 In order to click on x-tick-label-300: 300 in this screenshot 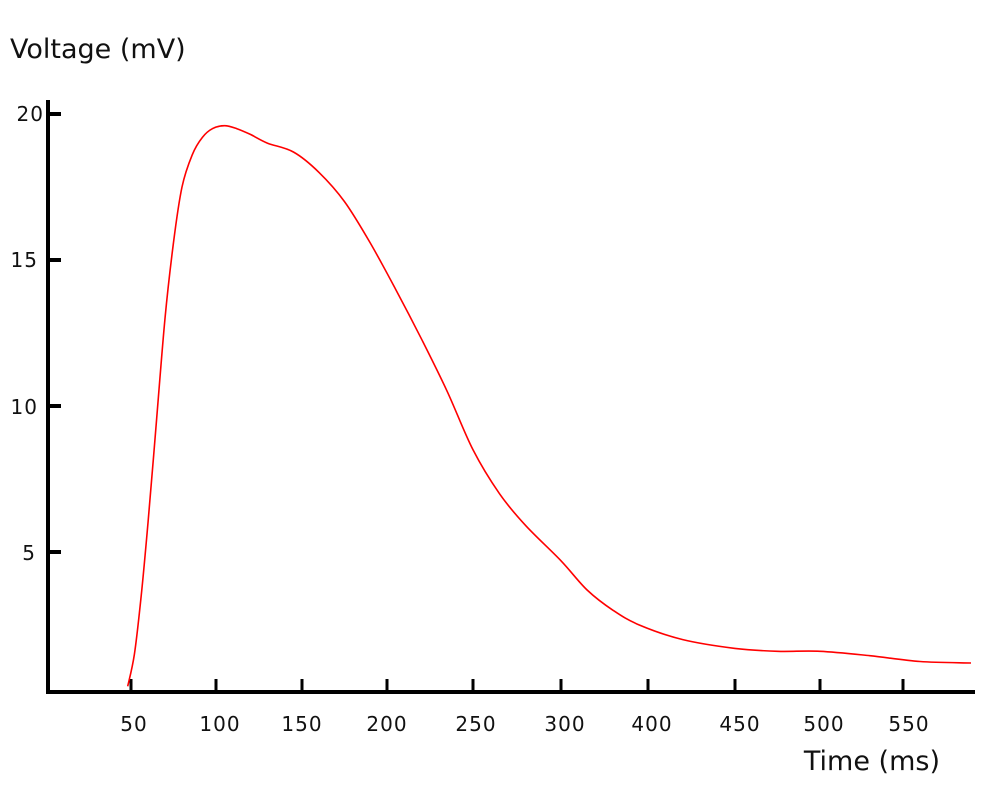, I will do `click(564, 724)`.